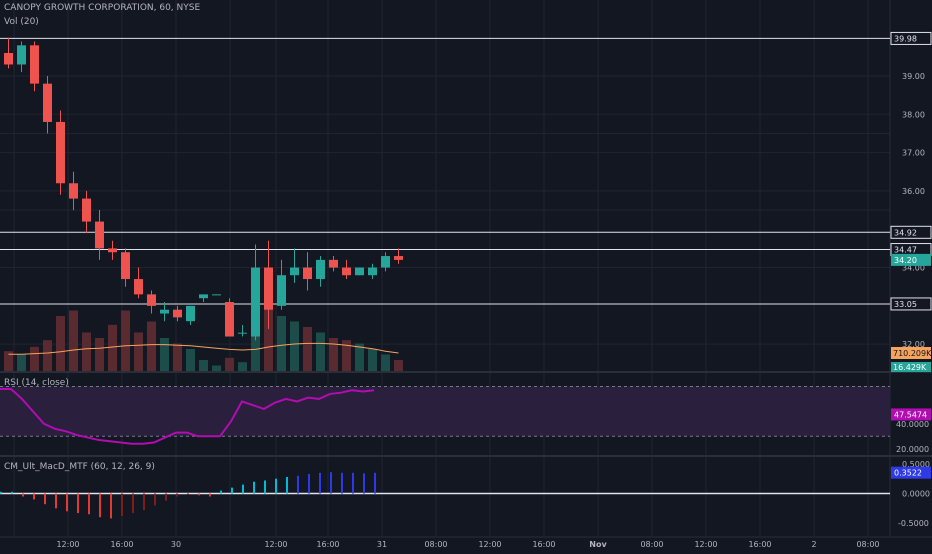 Image resolution: width=932 pixels, height=554 pixels. What do you see at coordinates (36, 383) in the screenshot?
I see `rsi-legend: RSI (14, close)` at bounding box center [36, 383].